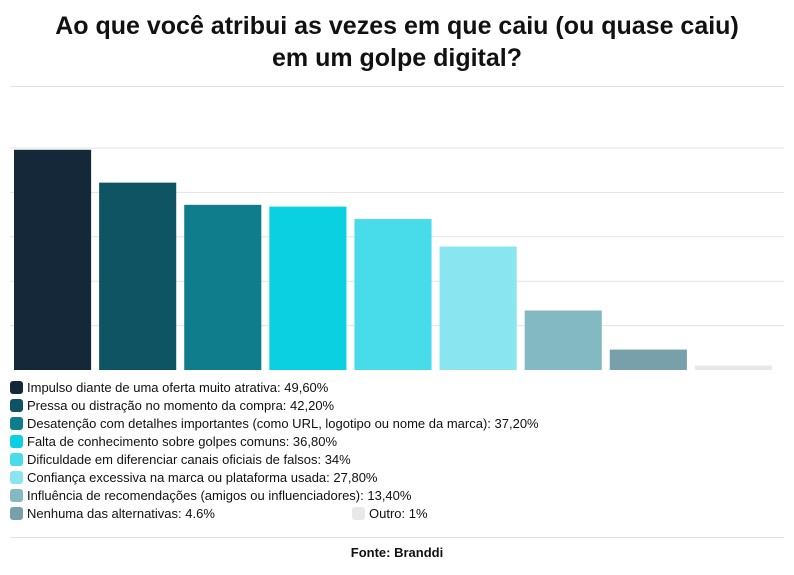 The image size is (794, 575). I want to click on legend-row: Nenhuma das alternativas: 4.6% Outro: 1%, so click(390, 514).